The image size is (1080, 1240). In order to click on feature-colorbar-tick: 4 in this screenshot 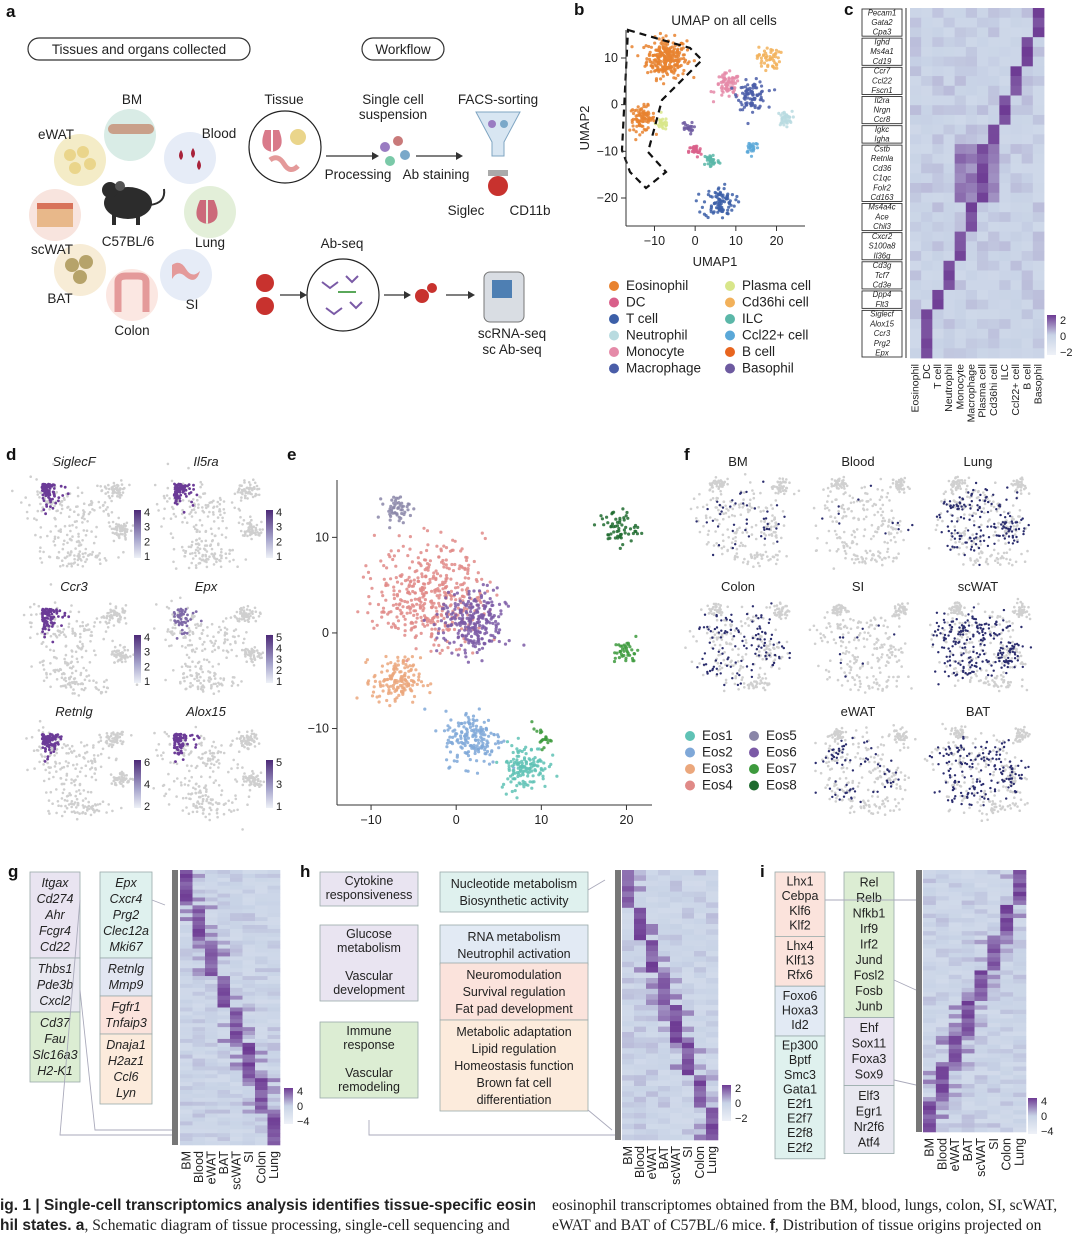, I will do `click(147, 638)`.